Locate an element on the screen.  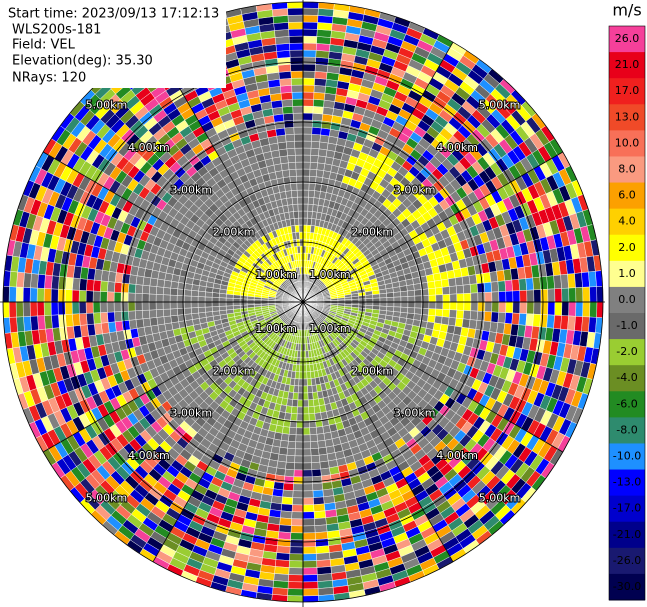
colorbar-label: -2.0 is located at coordinates (626, 351).